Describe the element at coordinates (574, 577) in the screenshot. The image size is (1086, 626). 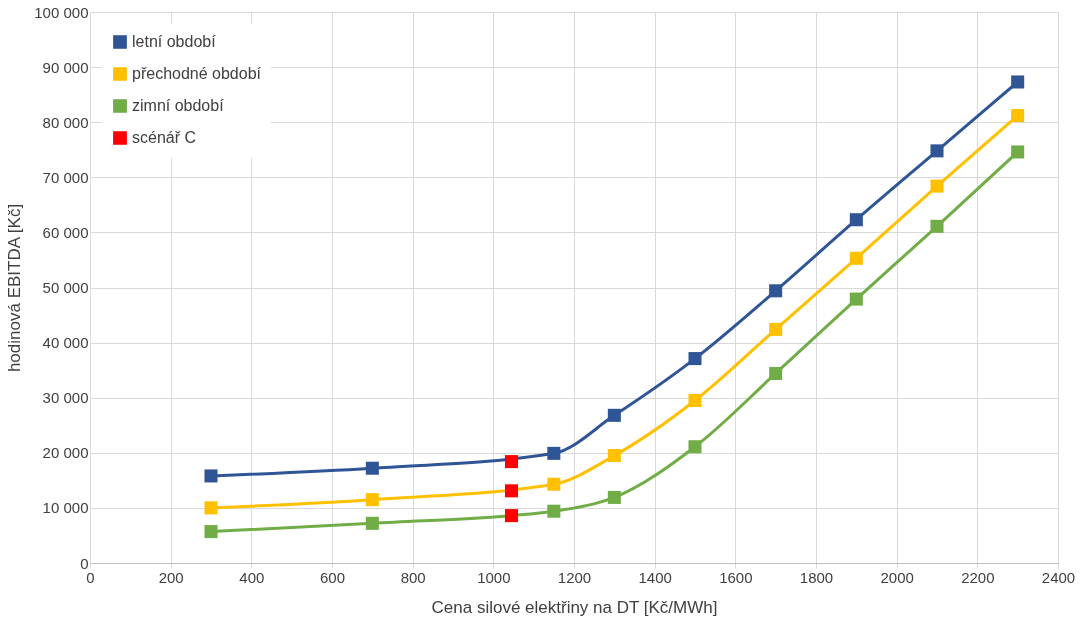
I see `x-tick-label: 1200` at that location.